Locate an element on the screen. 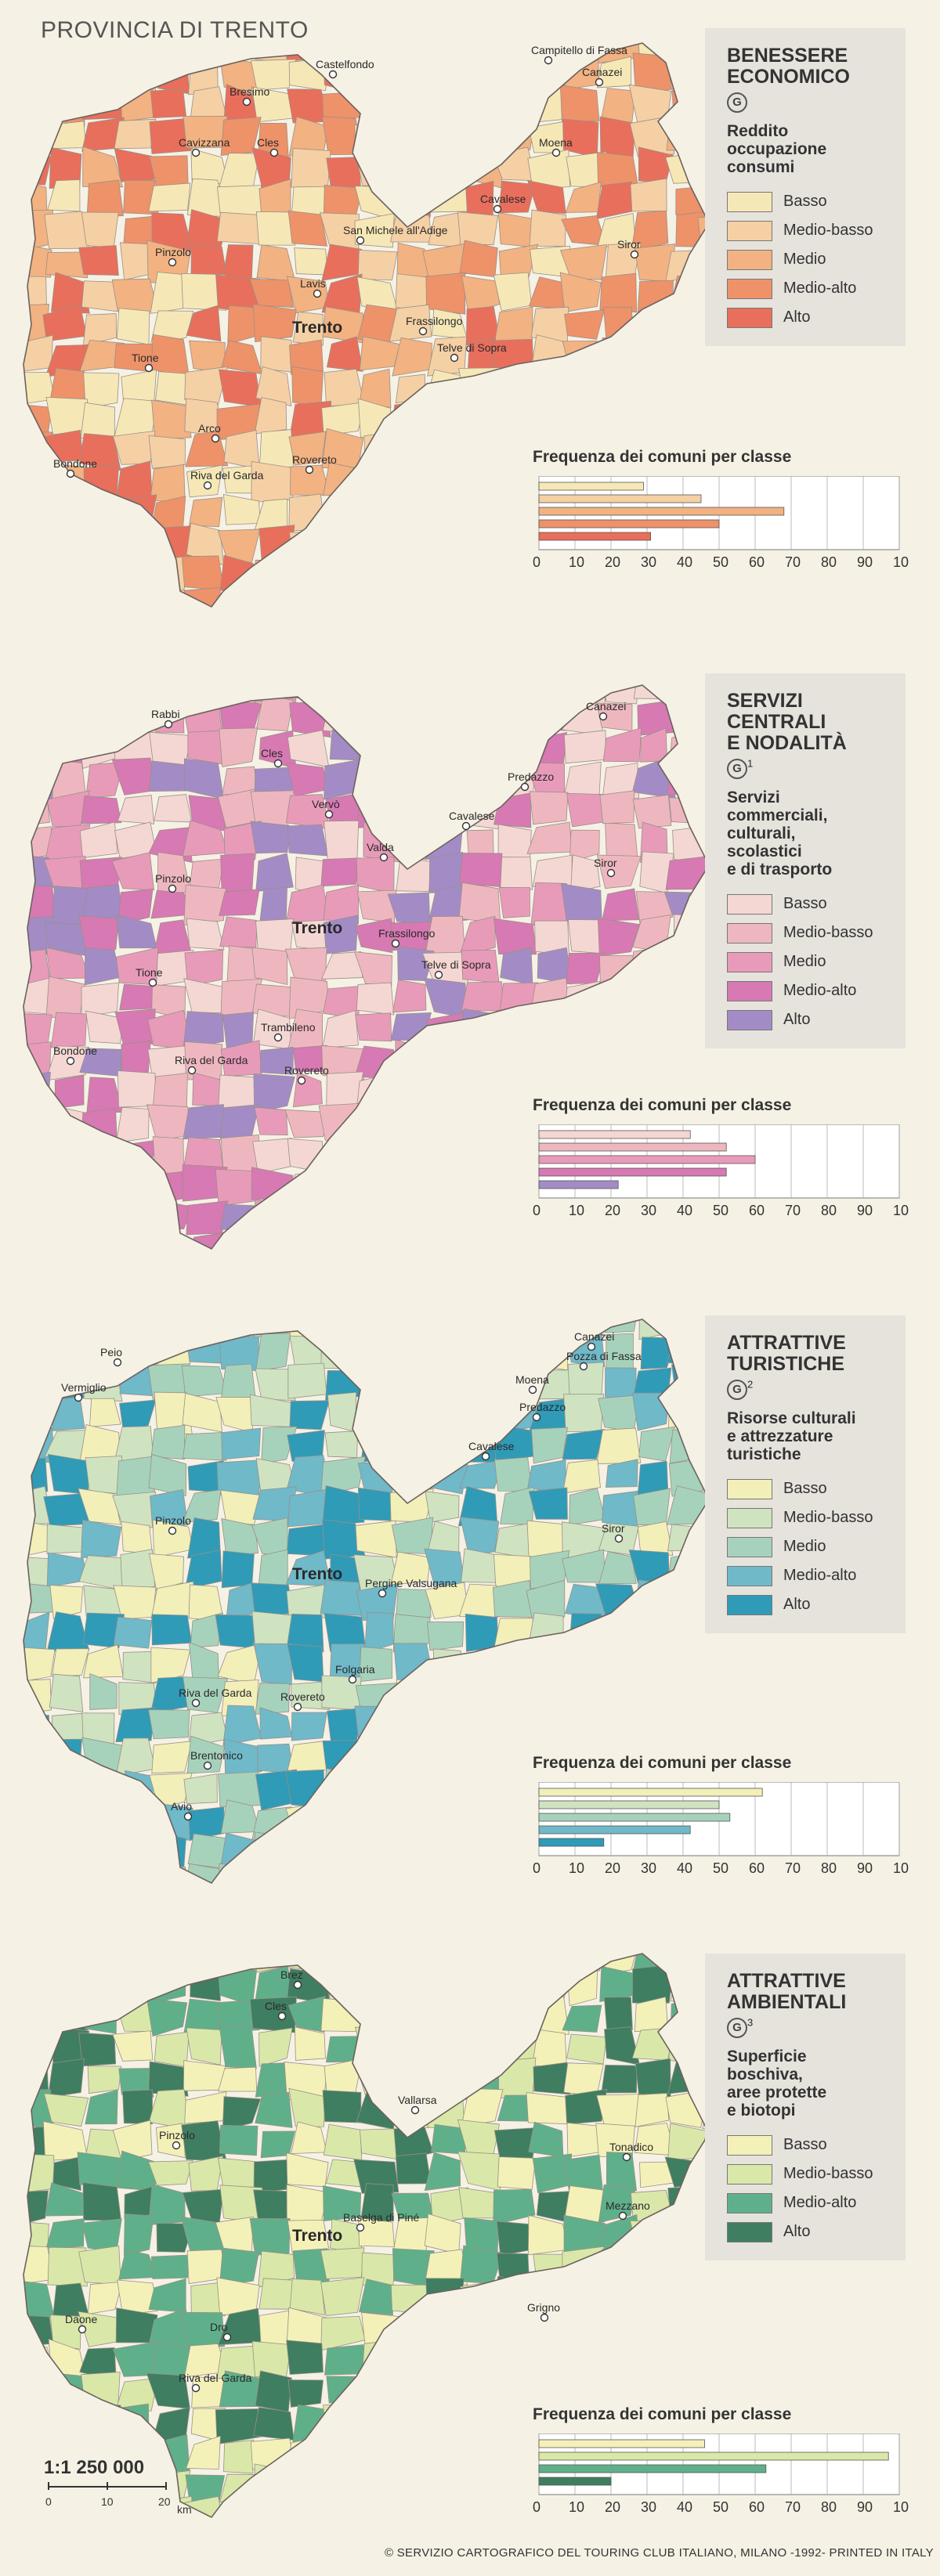 The width and height of the screenshot is (940, 2576). place-label: Brentonico is located at coordinates (217, 1755).